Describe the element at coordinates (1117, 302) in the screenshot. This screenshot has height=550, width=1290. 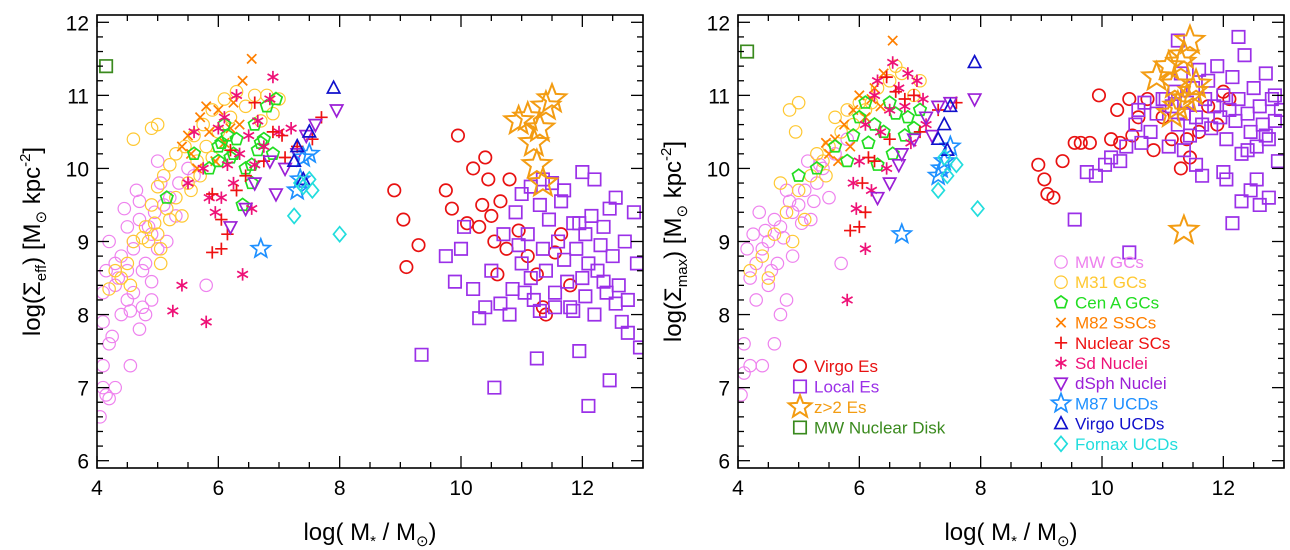
I see `legend-label-cena-gc: Cen A GCs` at that location.